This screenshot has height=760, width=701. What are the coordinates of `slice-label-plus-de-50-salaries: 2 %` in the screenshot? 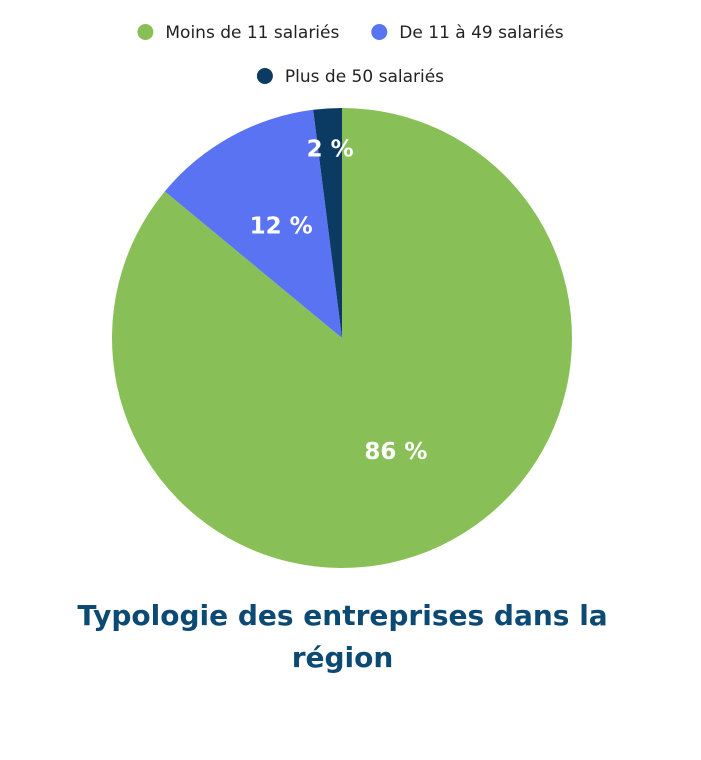 It's located at (330, 149).